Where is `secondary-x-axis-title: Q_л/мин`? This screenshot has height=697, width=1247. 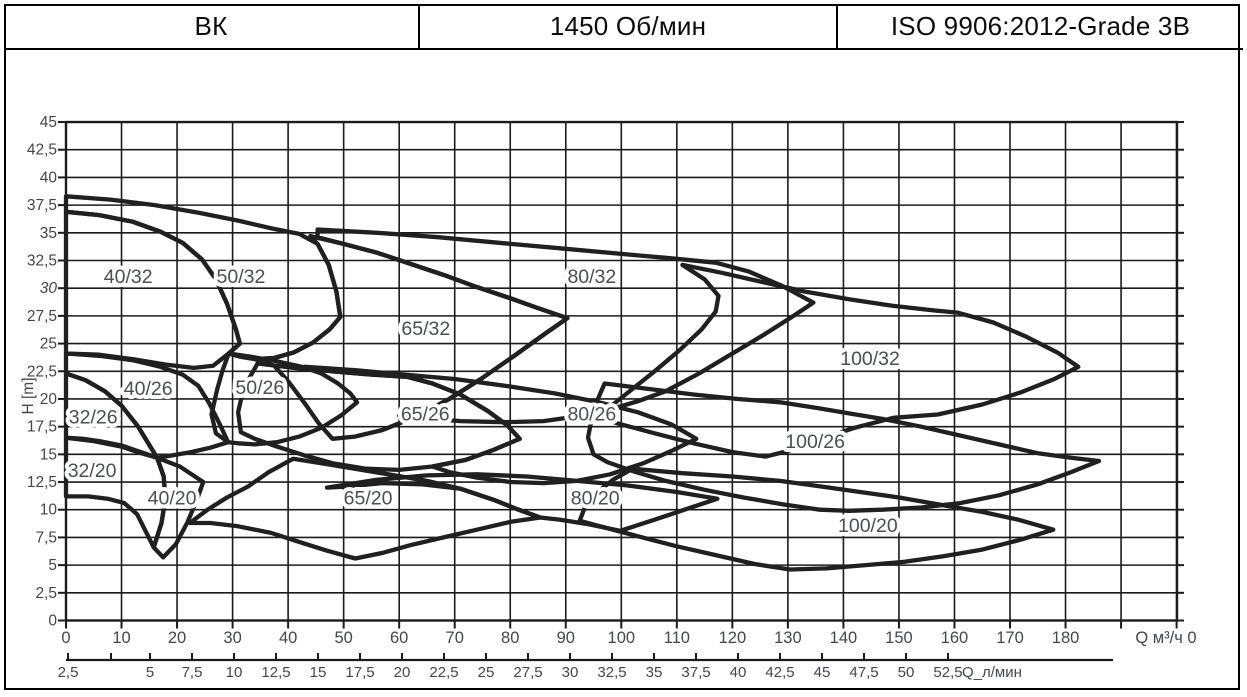
secondary-x-axis-title: Q_л/мин is located at coordinates (992, 672).